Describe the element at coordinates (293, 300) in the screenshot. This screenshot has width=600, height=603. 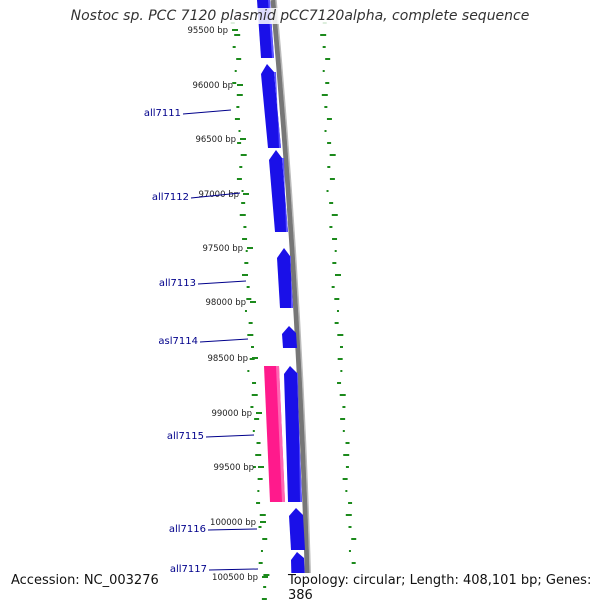
I see `backbone-highlight` at that location.